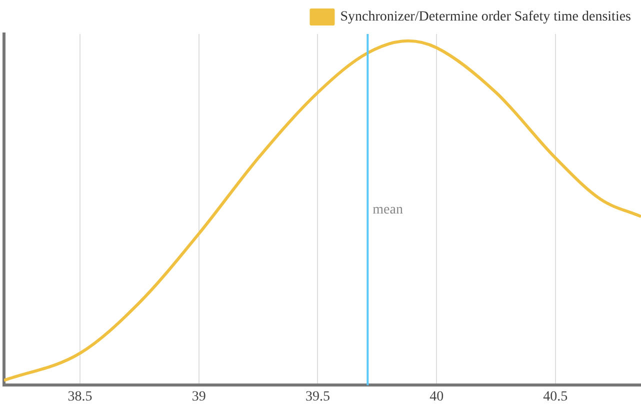 The width and height of the screenshot is (641, 412). Describe the element at coordinates (80, 396) in the screenshot. I see `x-tick-label: 38.5` at that location.